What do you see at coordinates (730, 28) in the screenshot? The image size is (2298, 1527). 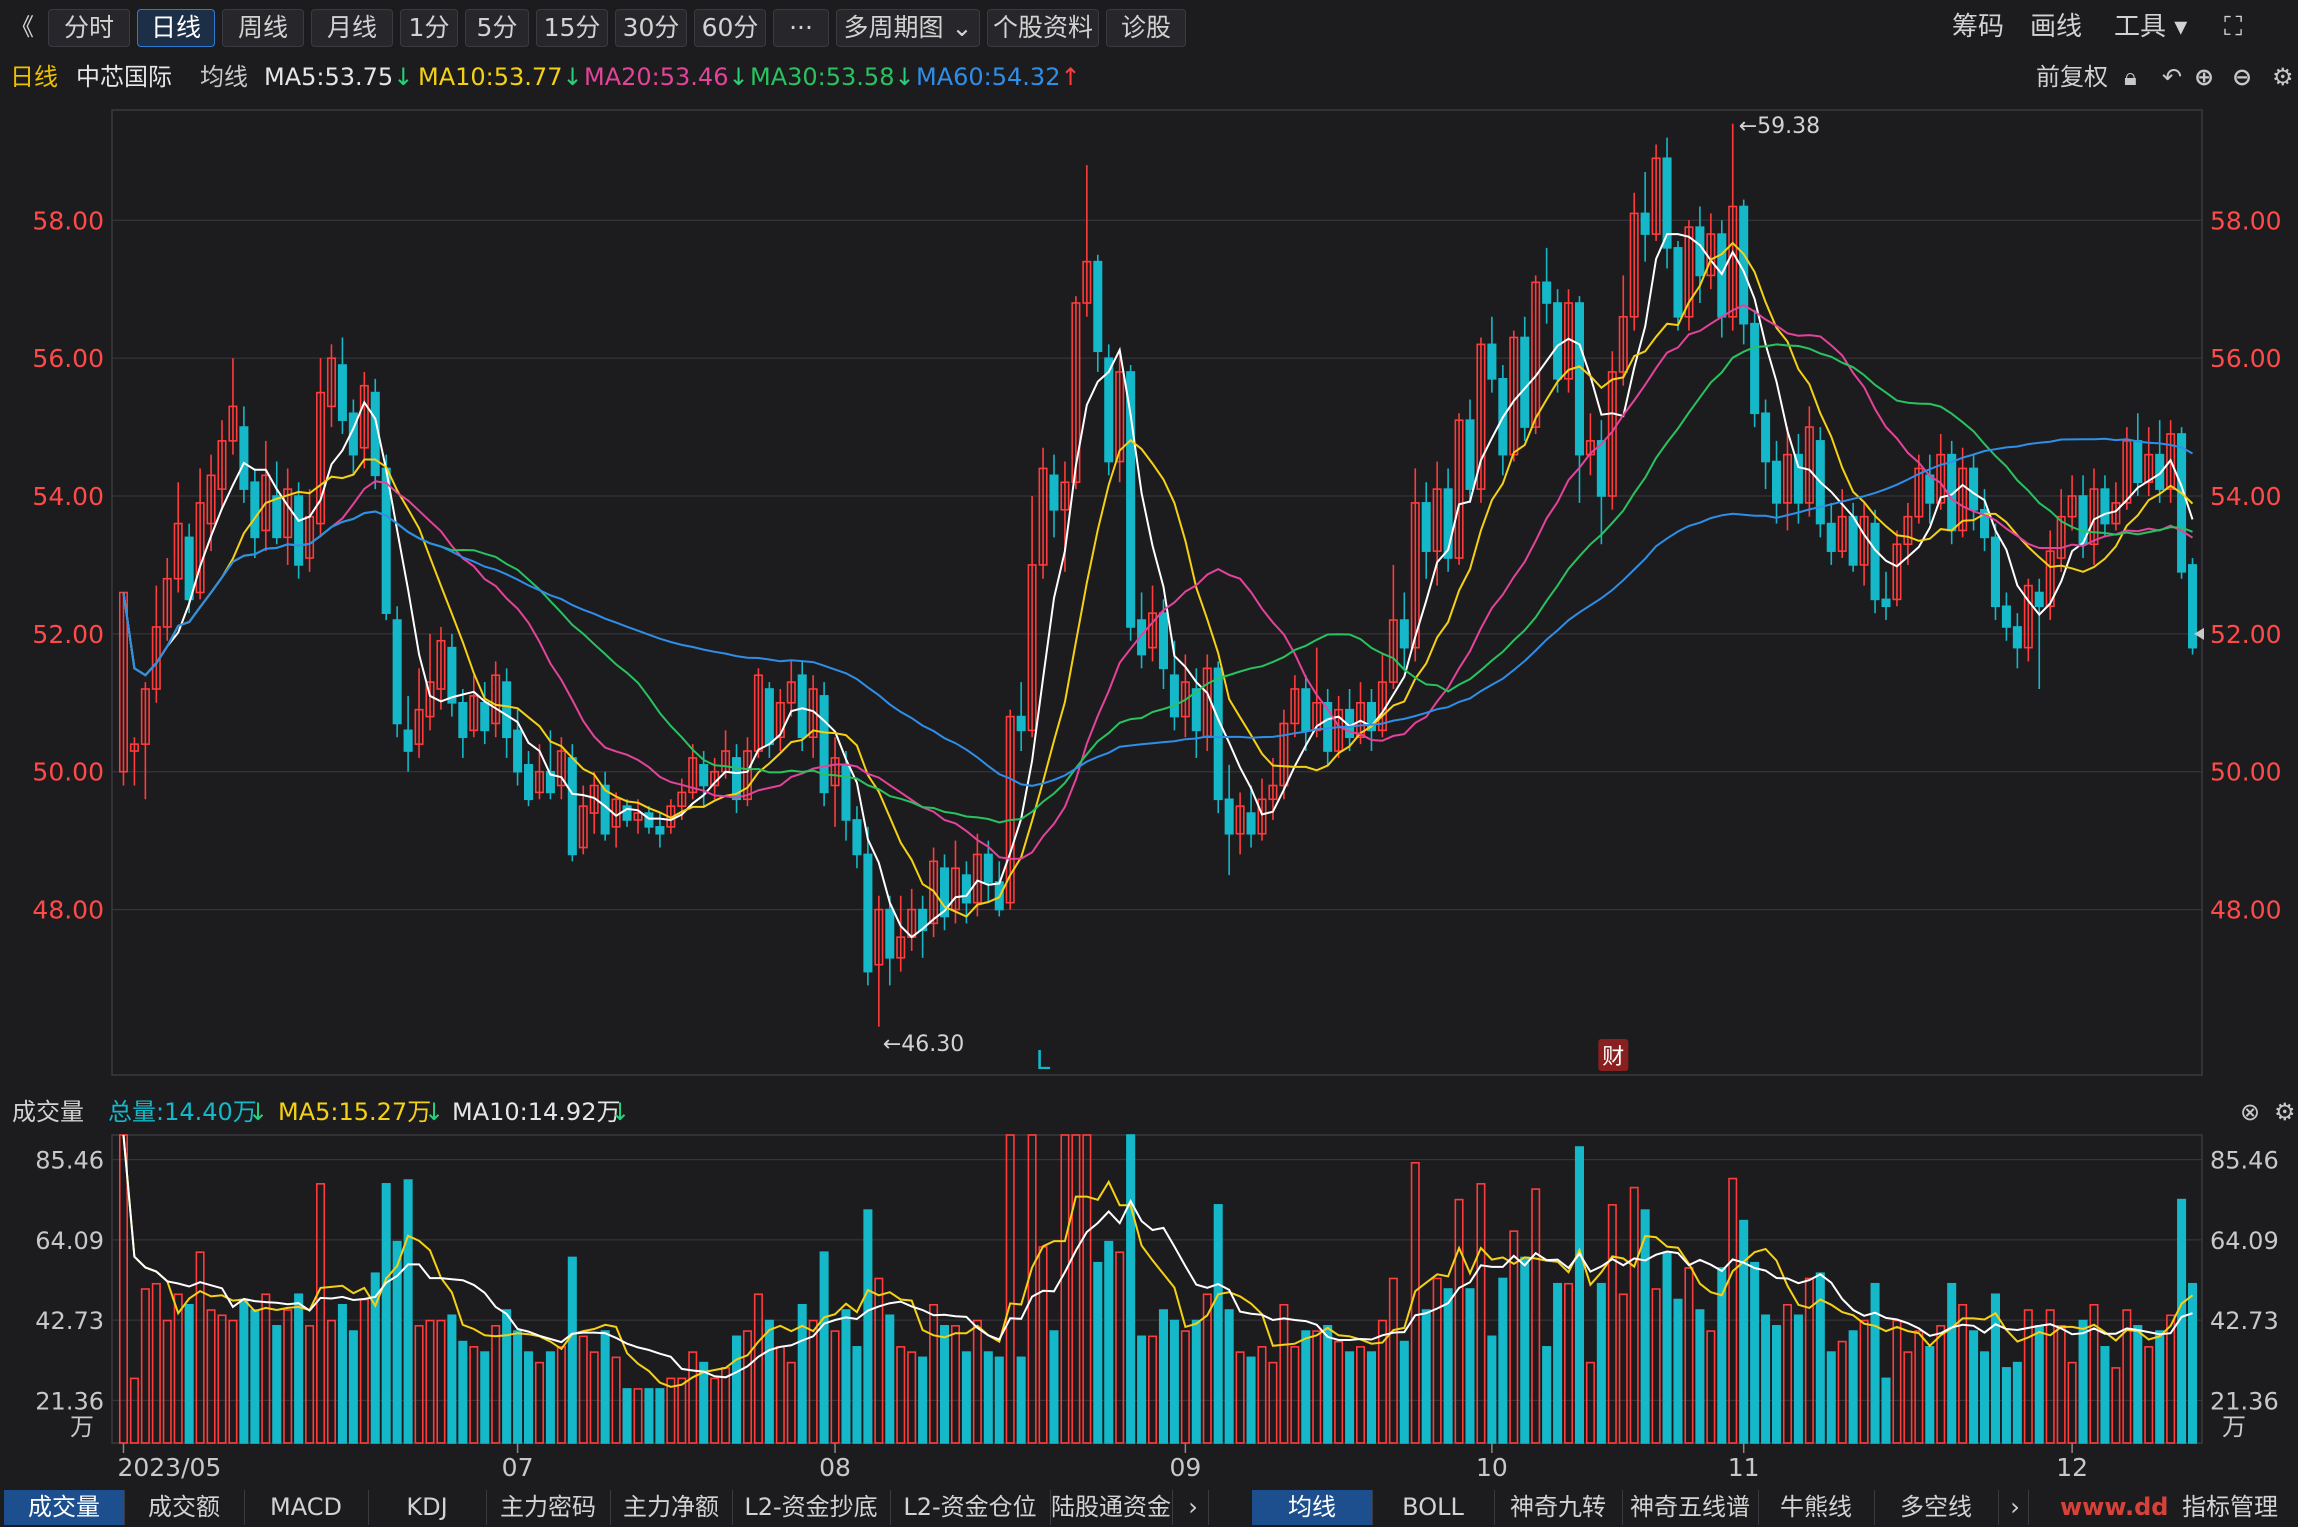 I see `period-button: 60分` at bounding box center [730, 28].